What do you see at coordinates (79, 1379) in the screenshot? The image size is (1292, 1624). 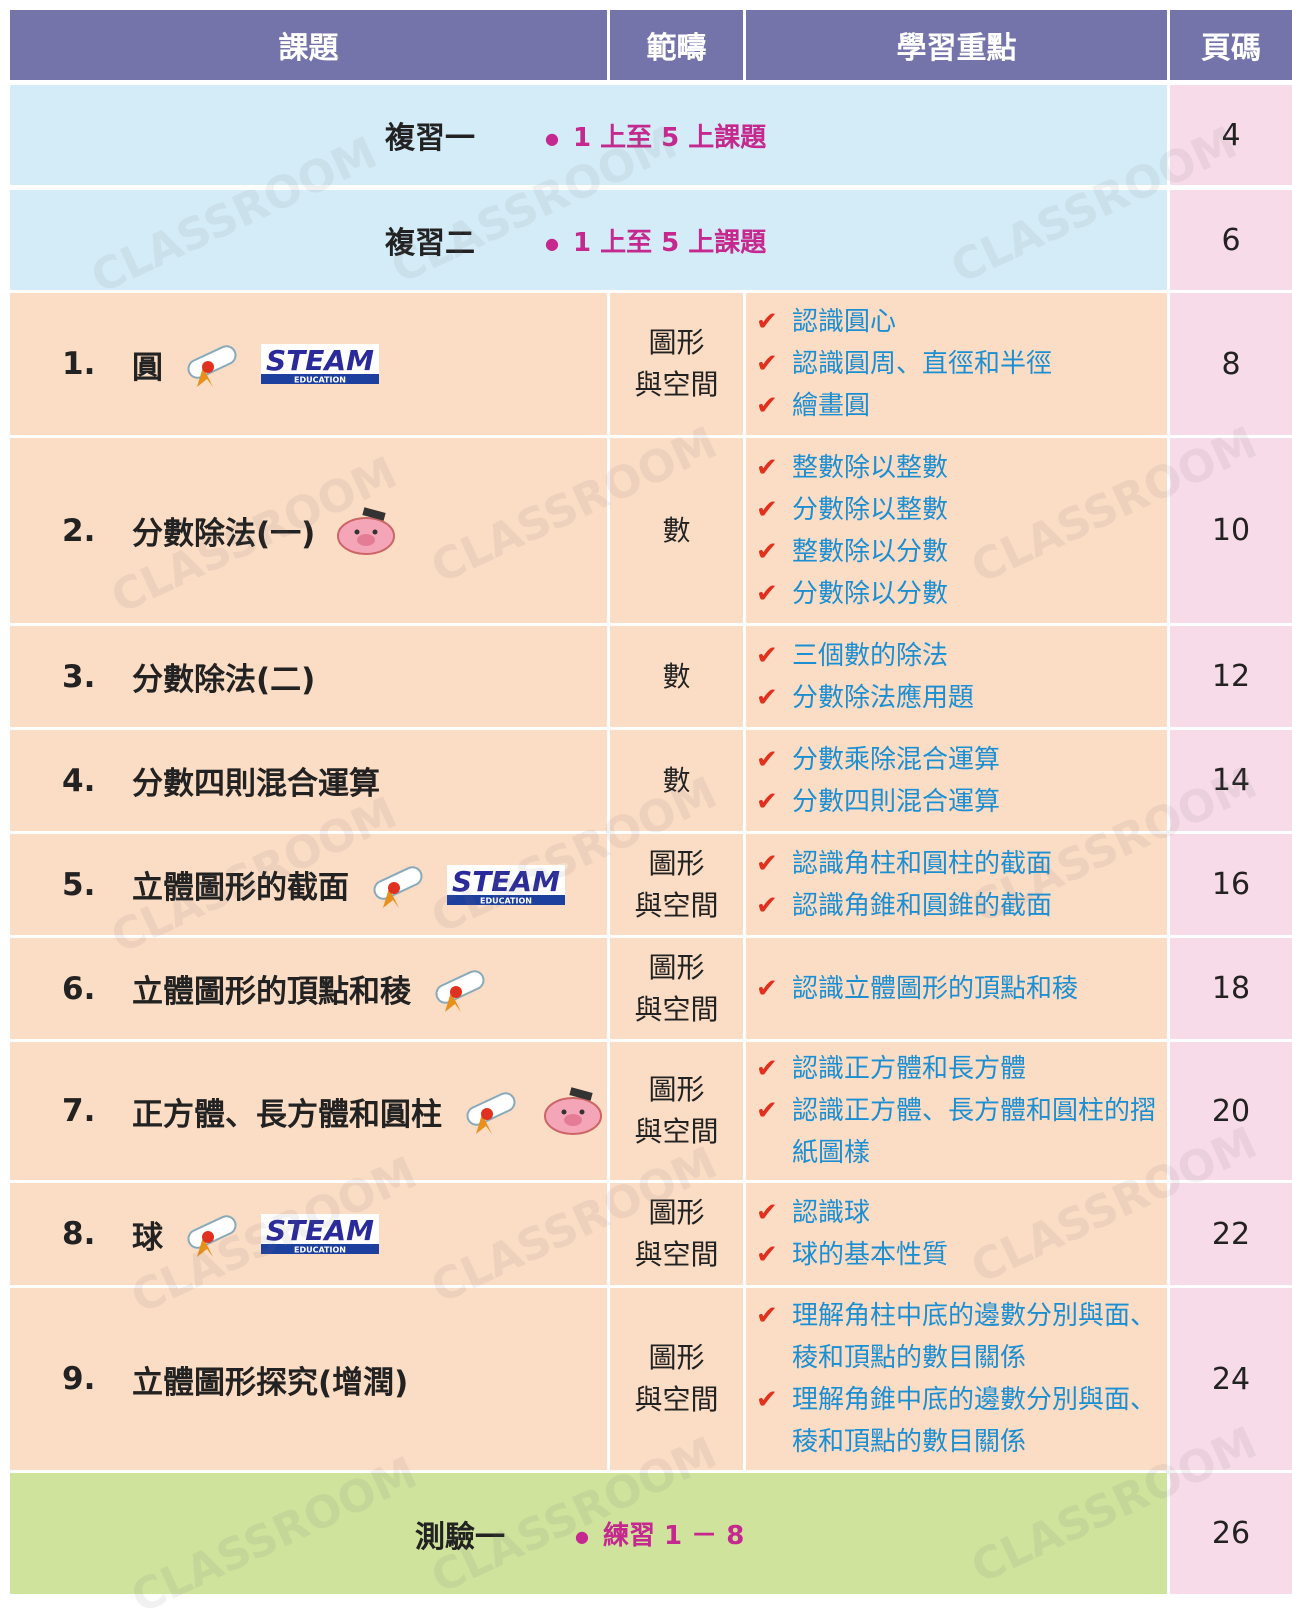 I see `unit-number: 9.` at bounding box center [79, 1379].